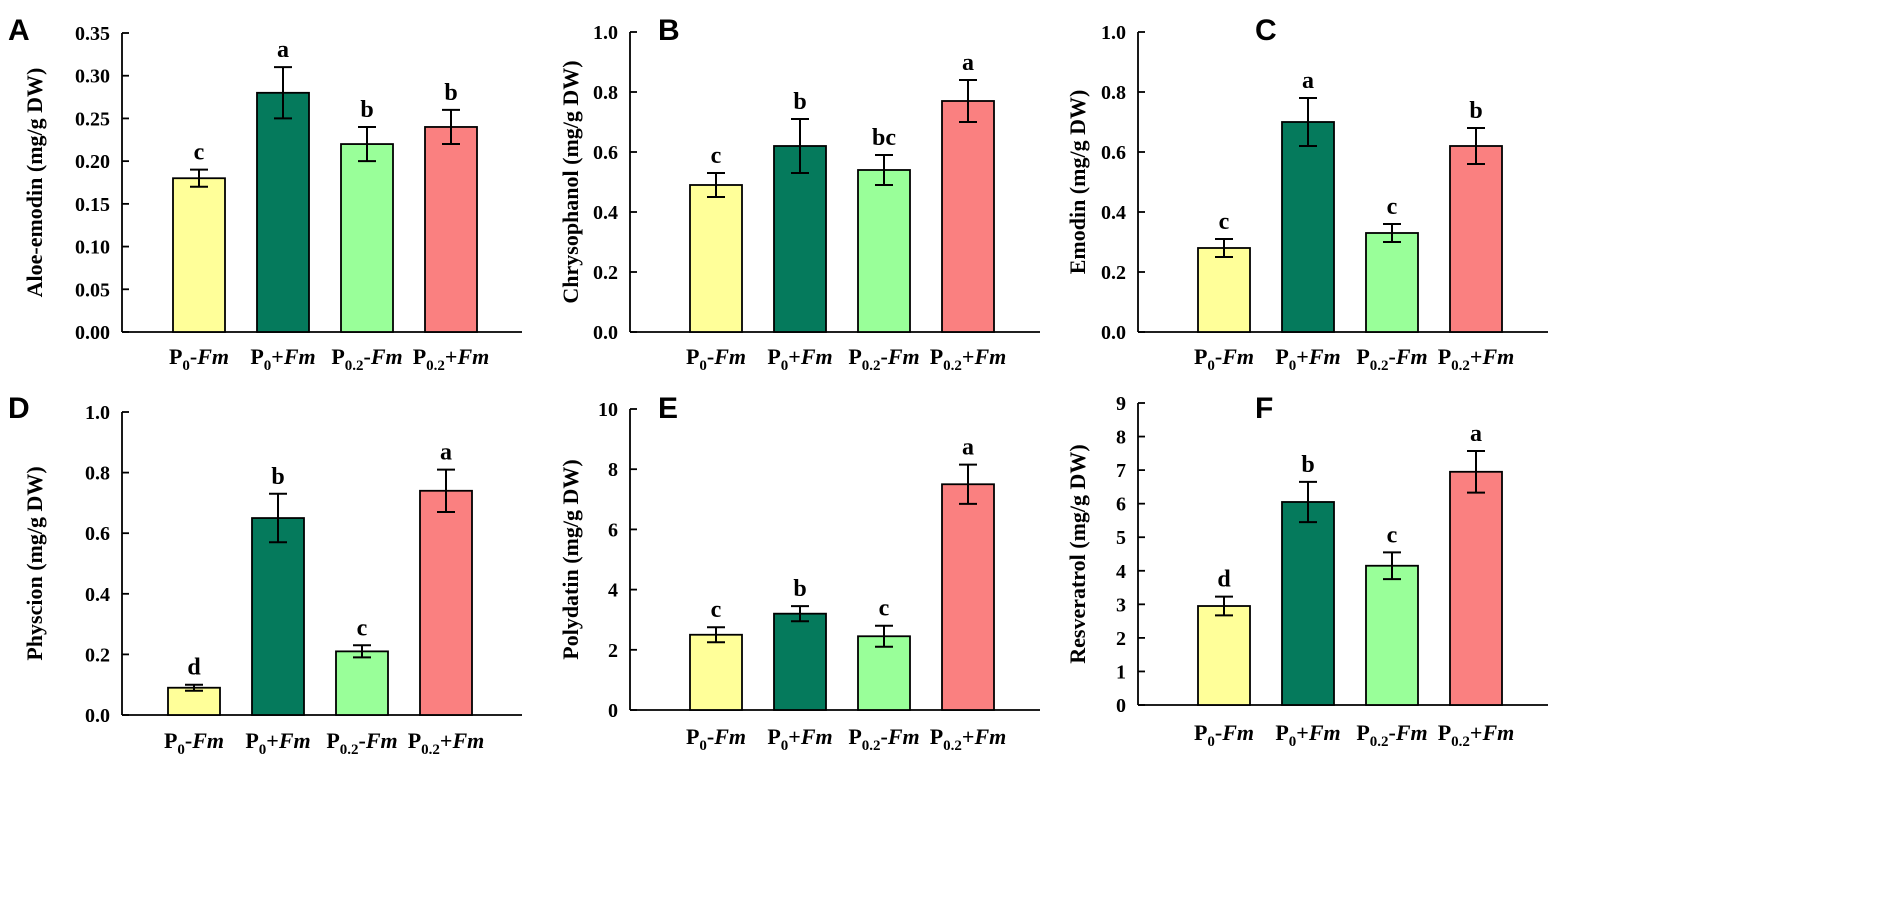 The height and width of the screenshot is (917, 1904). What do you see at coordinates (34, 563) in the screenshot?
I see `y-axis-label: Physcion (mg/g DW)` at bounding box center [34, 563].